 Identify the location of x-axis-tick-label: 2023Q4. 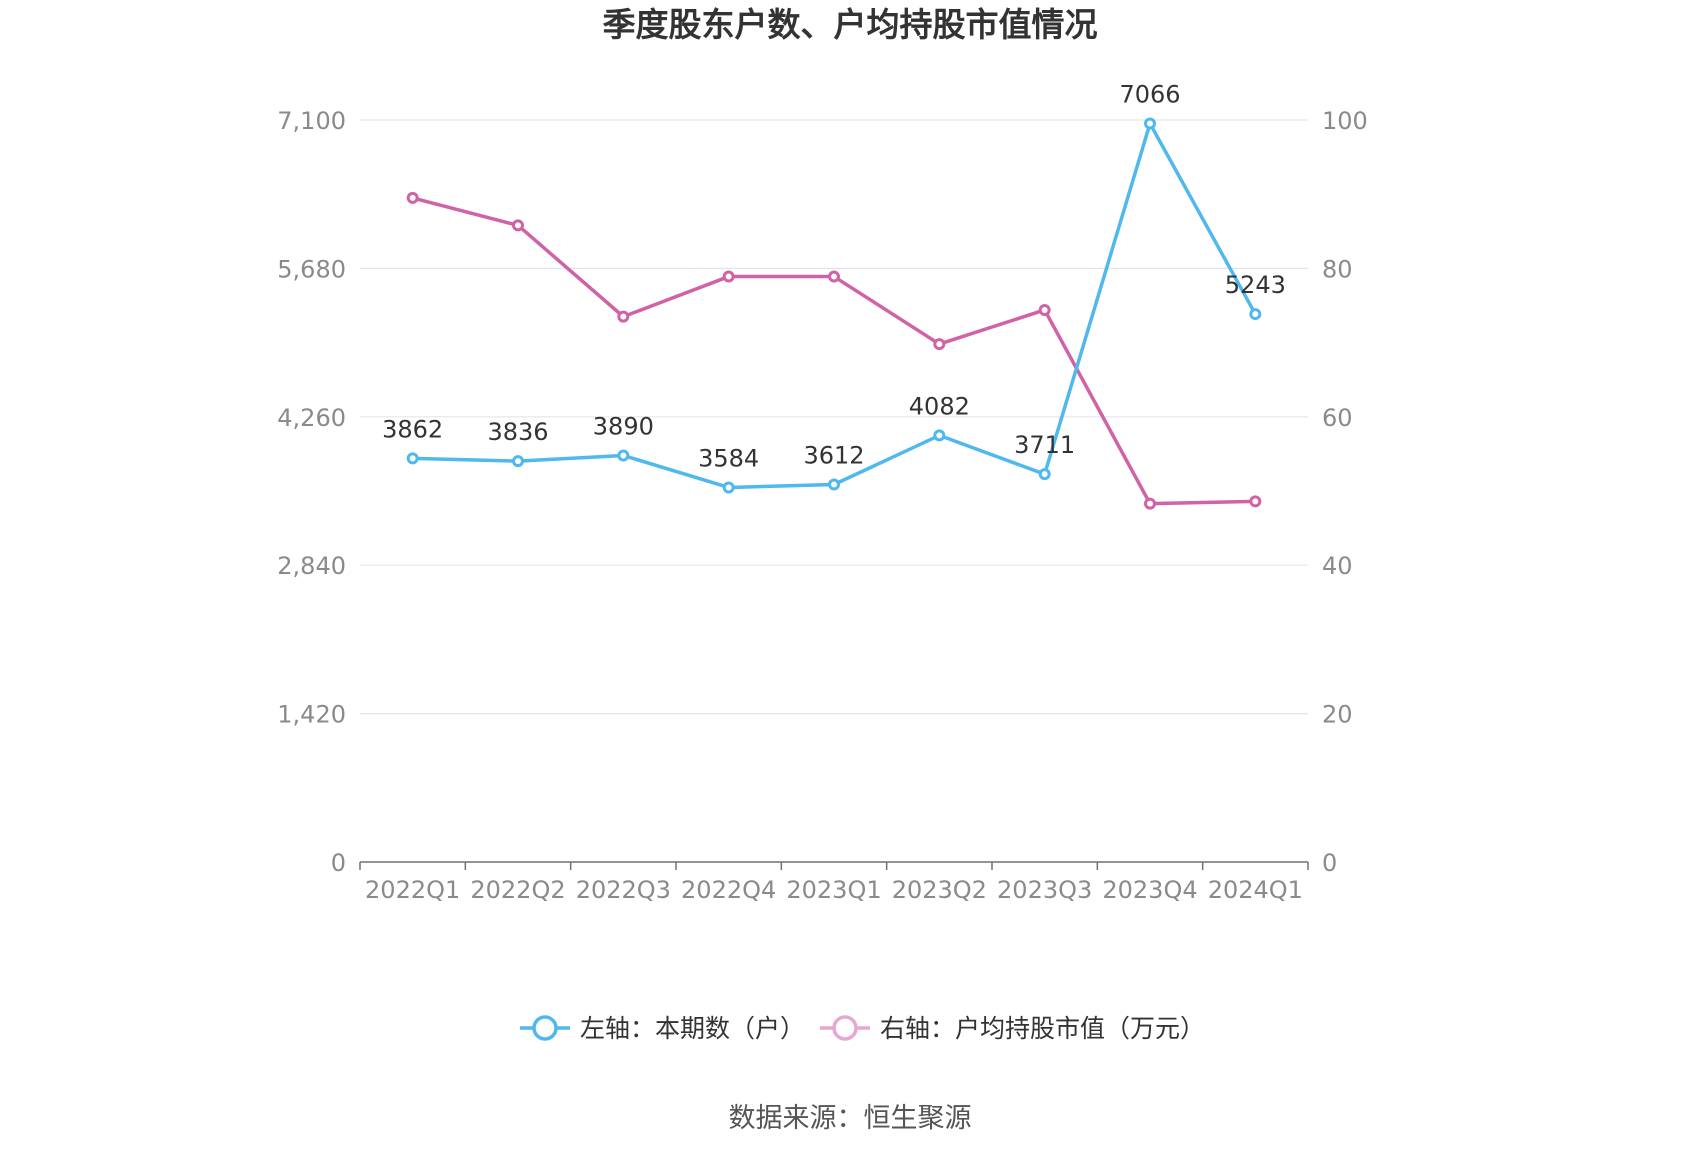
(1149, 890).